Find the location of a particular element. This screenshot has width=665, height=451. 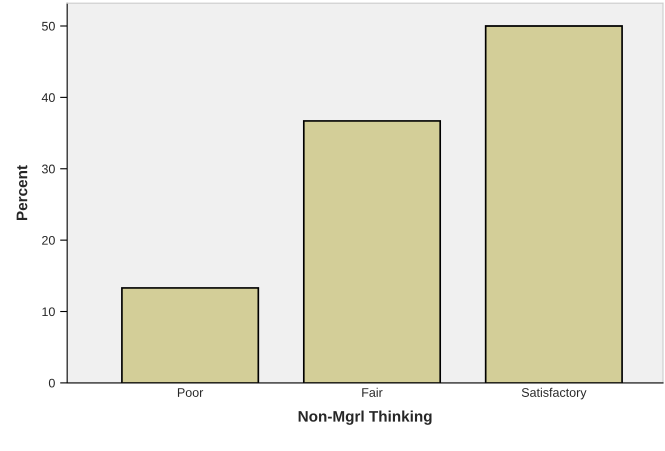

y-tick-label: 20 is located at coordinates (48, 240).